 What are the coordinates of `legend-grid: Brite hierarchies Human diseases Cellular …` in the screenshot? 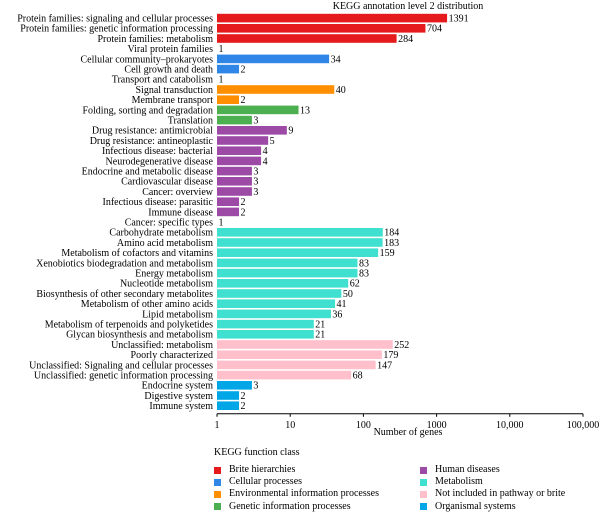 It's located at (404, 488).